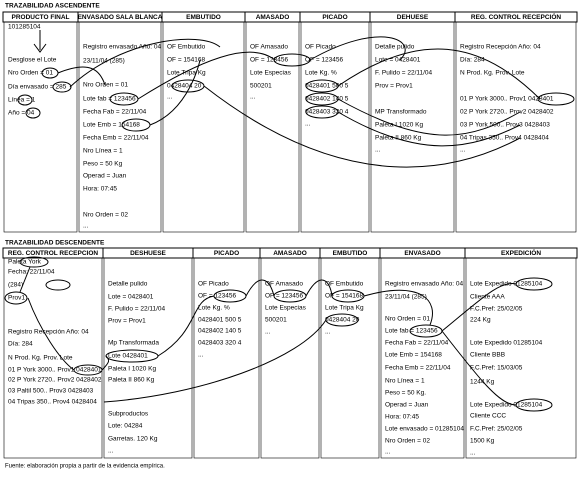 Image resolution: width=579 pixels, height=479 pixels. Describe the element at coordinates (48, 332) in the screenshot. I see `column-line: Registro Recepción Año: 04` at that location.